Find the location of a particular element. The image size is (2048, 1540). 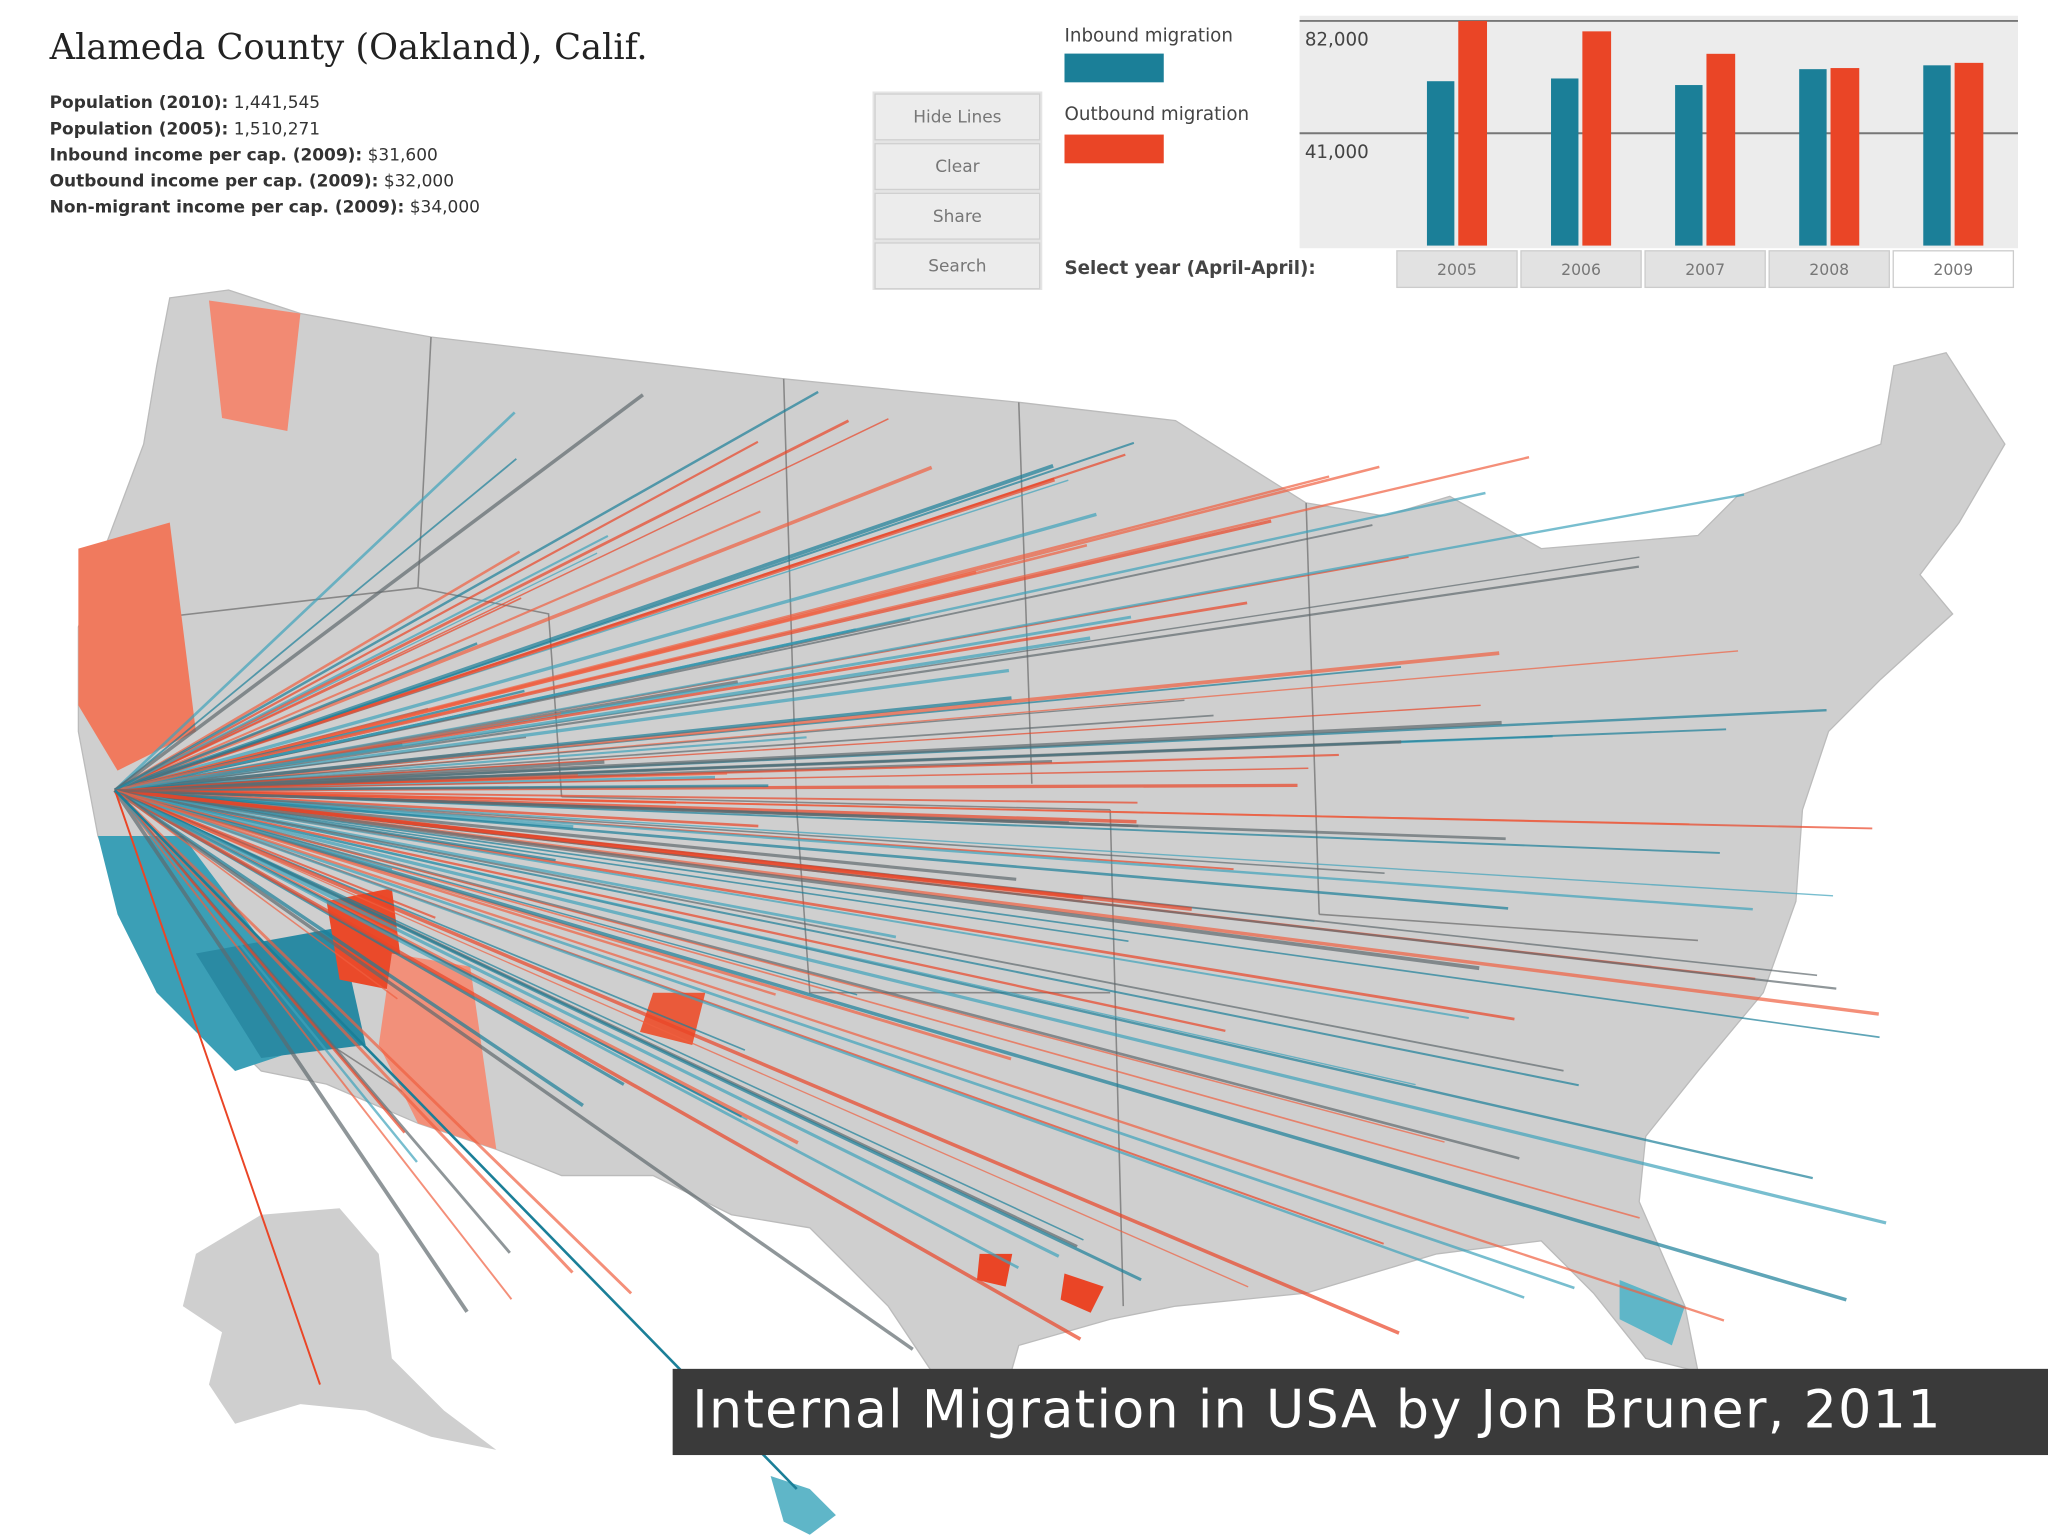

year-selector: 2006 is located at coordinates (1581, 269).